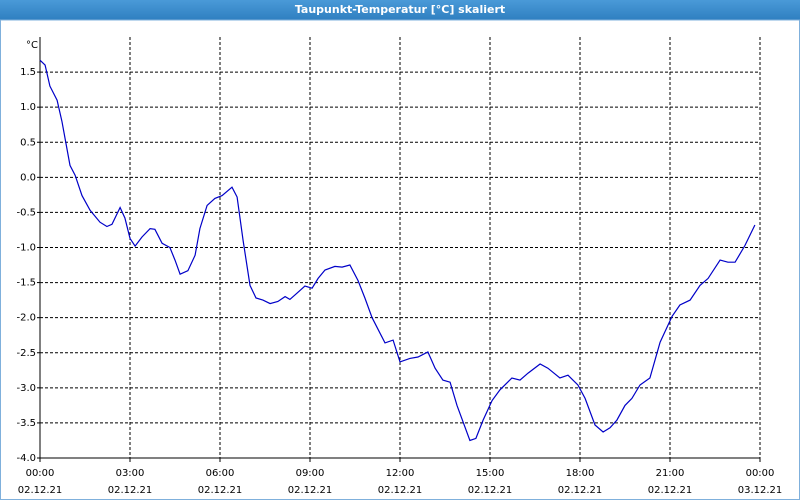  I want to click on x-tick-label: 06:00, so click(220, 473).